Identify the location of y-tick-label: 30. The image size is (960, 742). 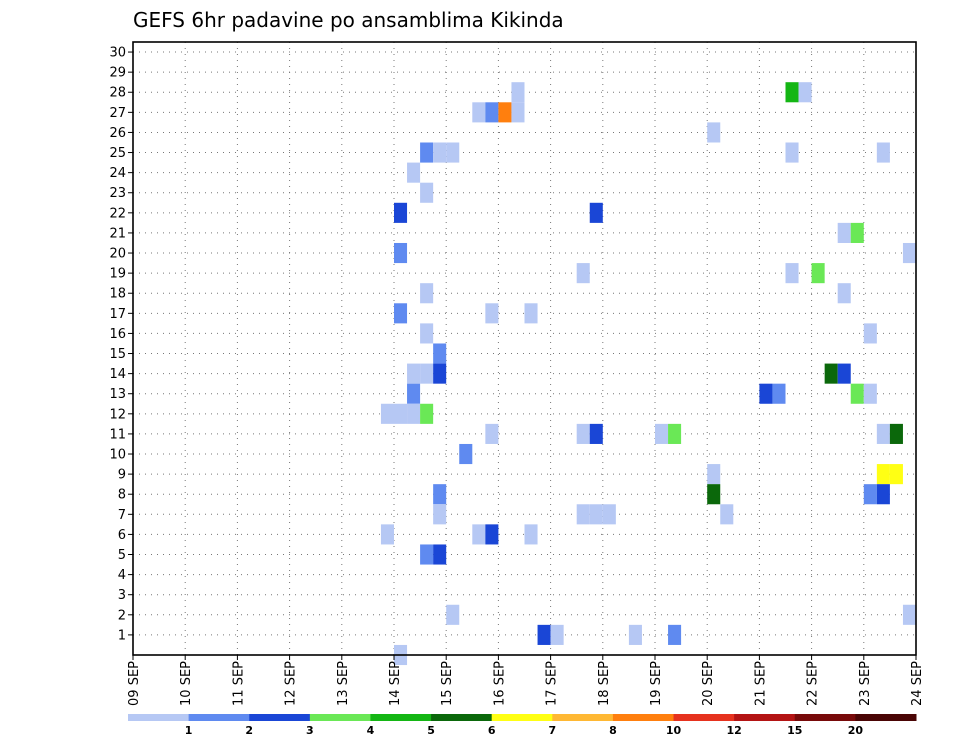
(117, 53).